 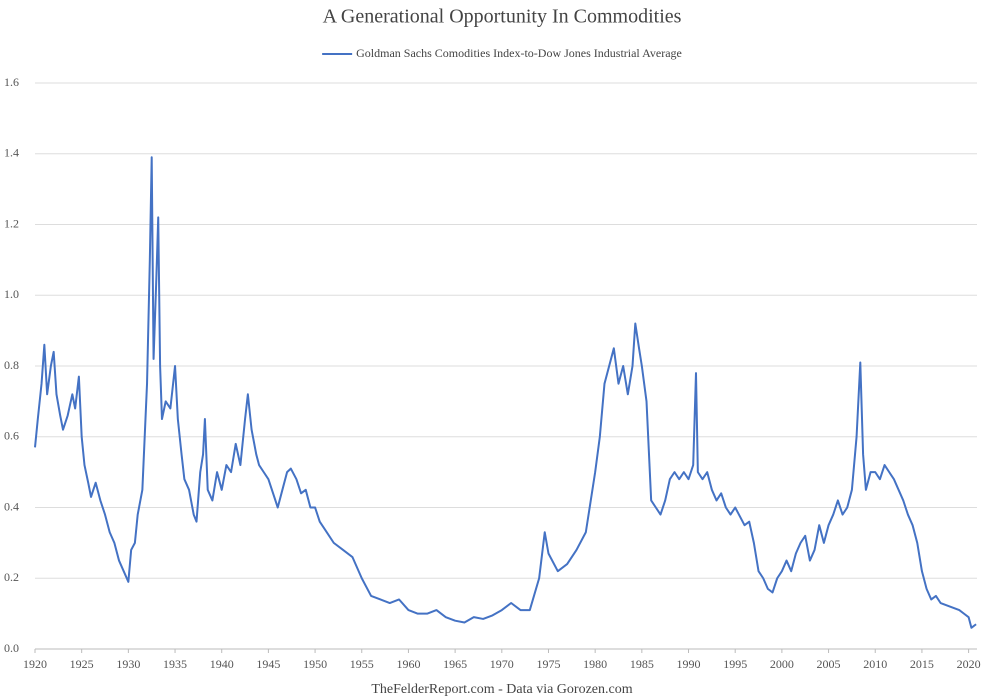 What do you see at coordinates (362, 664) in the screenshot?
I see `x-tick-label: 1955` at bounding box center [362, 664].